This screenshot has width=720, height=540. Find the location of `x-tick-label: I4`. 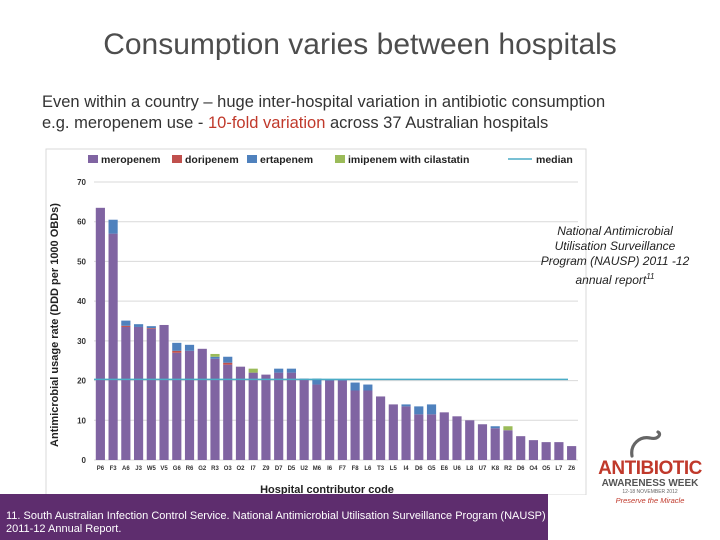

x-tick-label: I4 is located at coordinates (407, 469).